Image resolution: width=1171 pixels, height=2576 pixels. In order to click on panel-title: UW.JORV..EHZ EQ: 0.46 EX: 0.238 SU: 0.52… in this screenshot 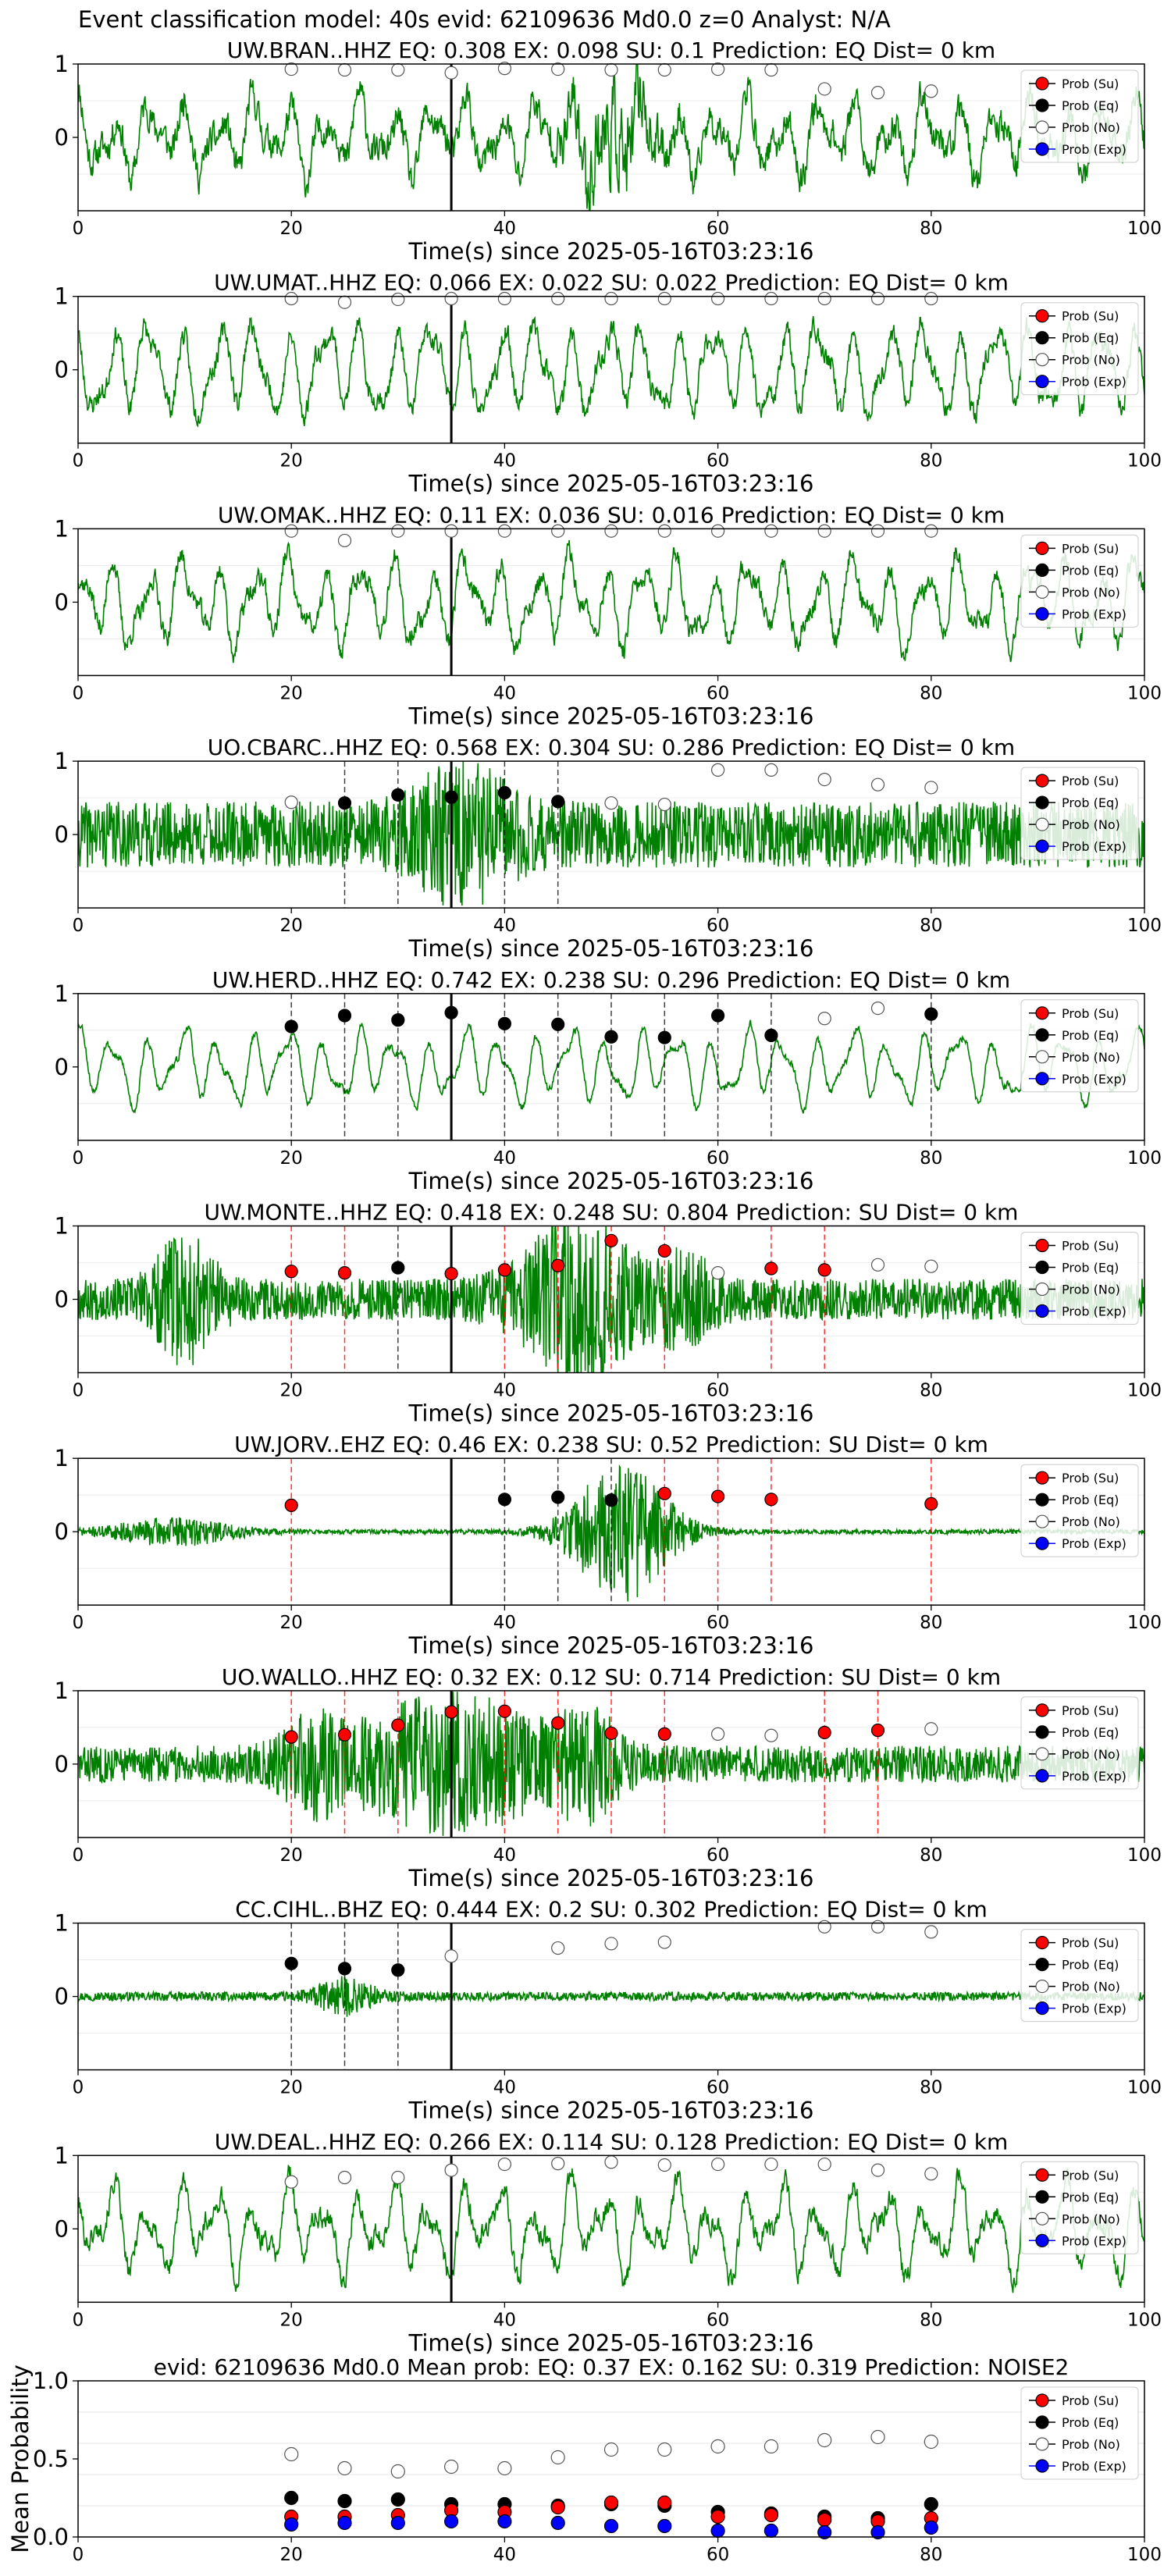, I will do `click(611, 1444)`.